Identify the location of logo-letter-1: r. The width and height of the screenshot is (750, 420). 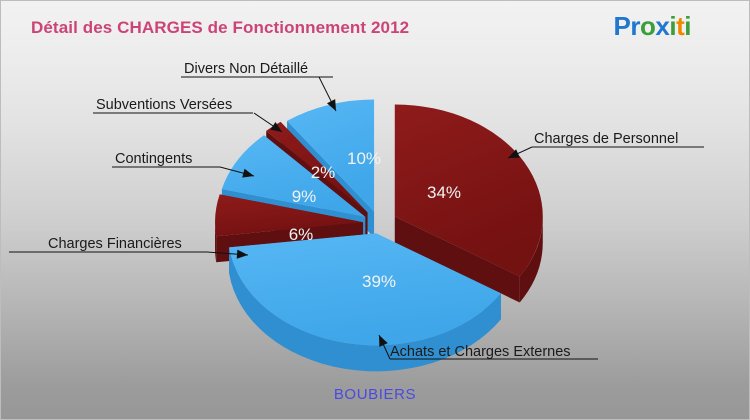
(635, 26).